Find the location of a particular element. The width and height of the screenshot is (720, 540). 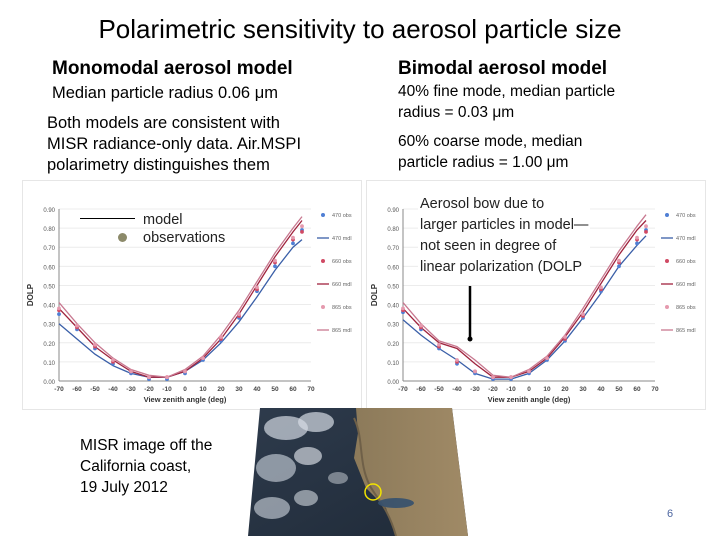

x-tick-label: 50 is located at coordinates (619, 389).